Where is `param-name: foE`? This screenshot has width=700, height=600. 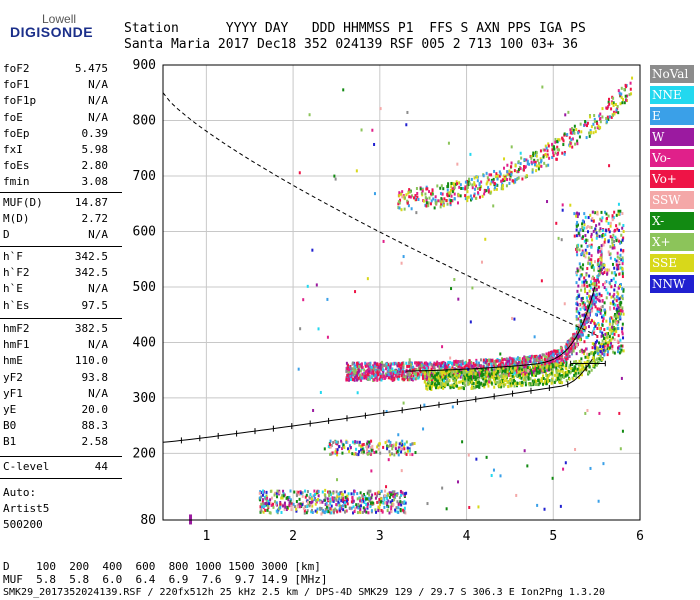 param-name: foE is located at coordinates (13, 117).